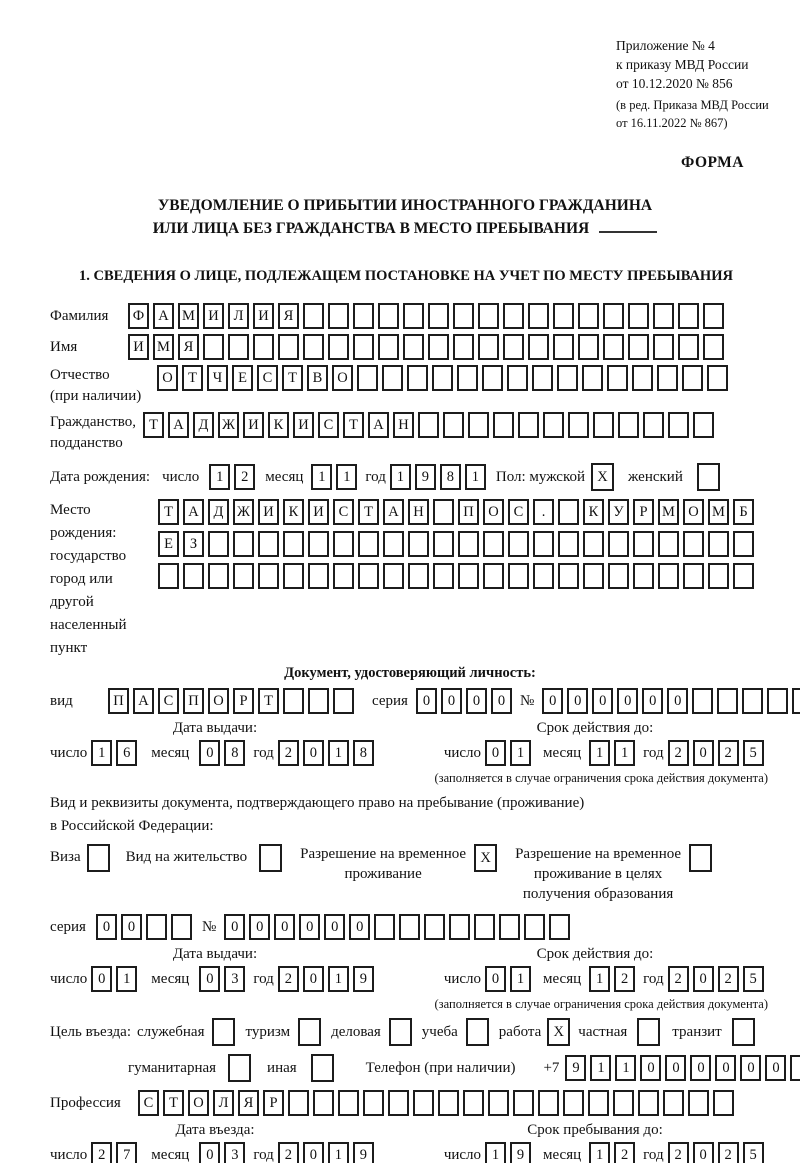 This screenshot has height=1163, width=800. What do you see at coordinates (743, 1032) in the screenshot?
I see `purpose-transit-checkbox` at bounding box center [743, 1032].